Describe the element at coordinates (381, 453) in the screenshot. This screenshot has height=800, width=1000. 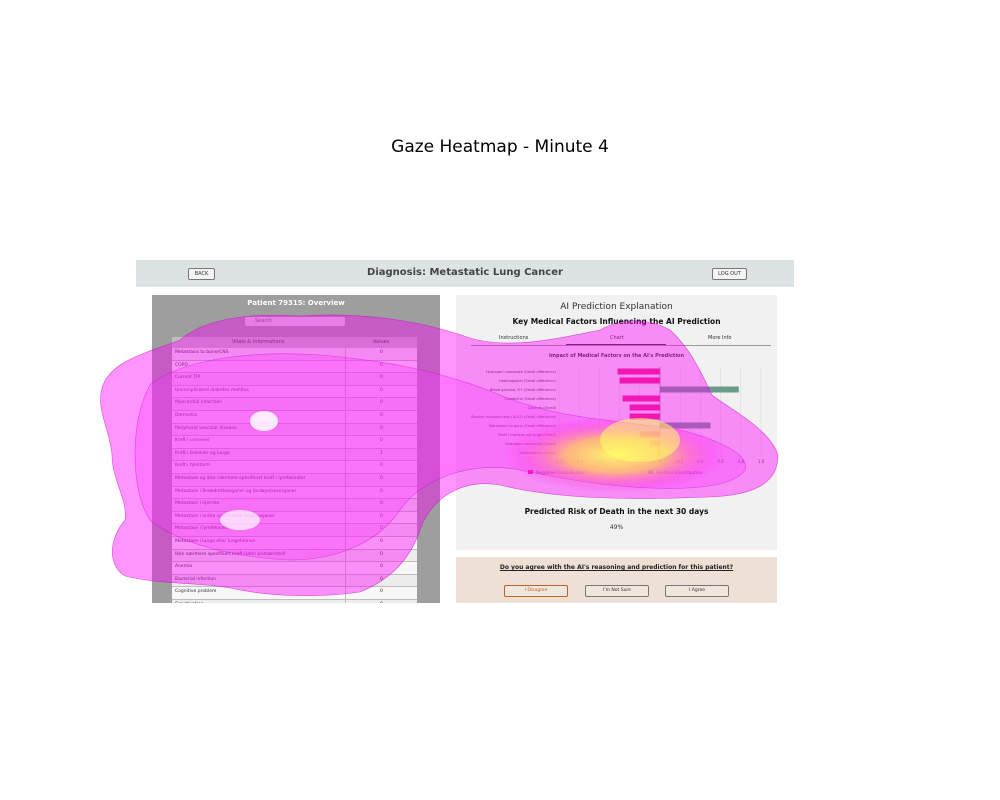
I see `row-value: 1` at that location.